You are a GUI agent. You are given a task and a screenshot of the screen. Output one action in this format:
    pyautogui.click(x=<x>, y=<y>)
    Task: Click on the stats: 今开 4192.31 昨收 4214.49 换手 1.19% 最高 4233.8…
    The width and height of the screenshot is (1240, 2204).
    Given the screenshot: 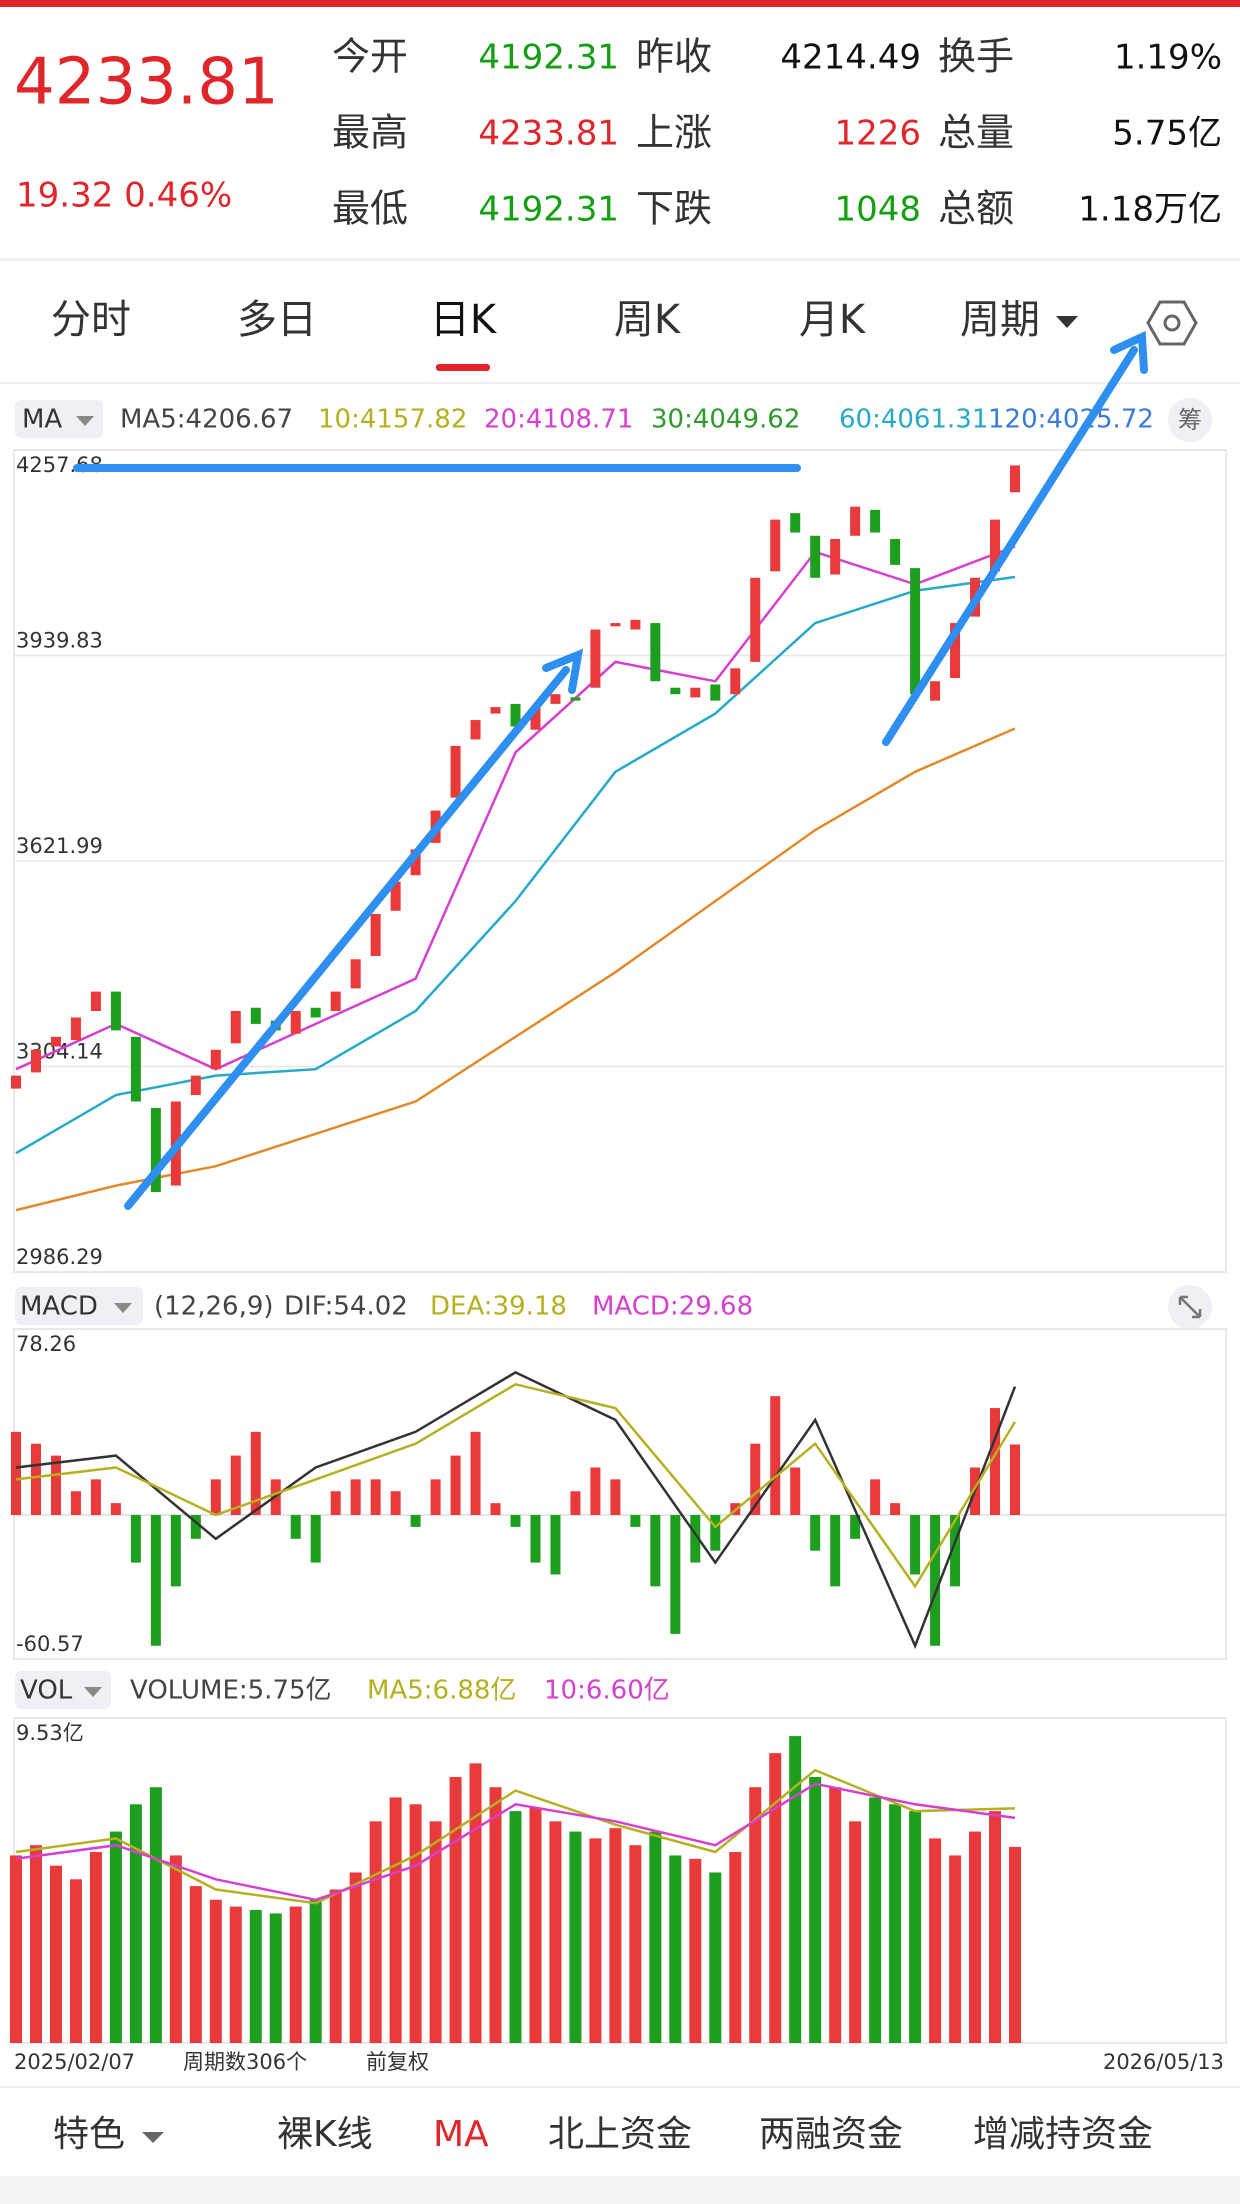 What is the action you would take?
    pyautogui.click(x=777, y=133)
    